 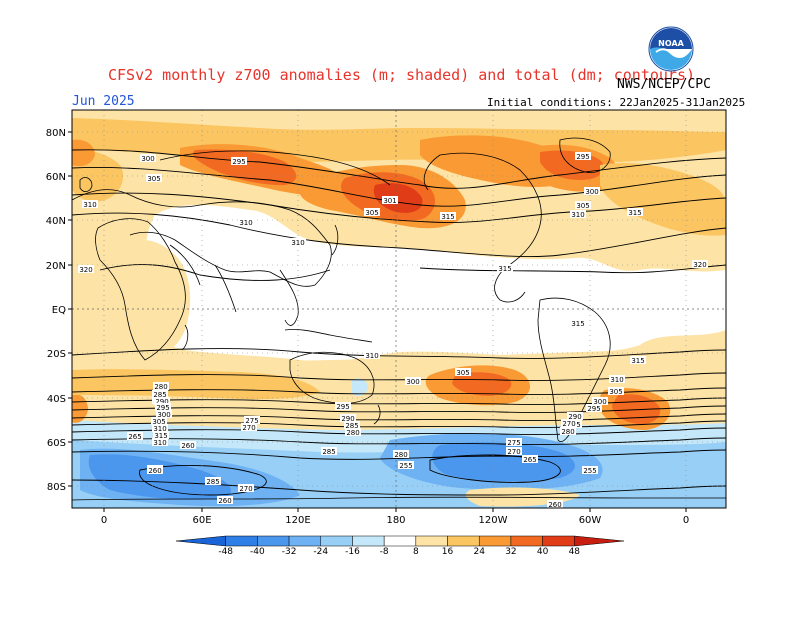 I want to click on positive-anomaly-africa, so click(x=147, y=299).